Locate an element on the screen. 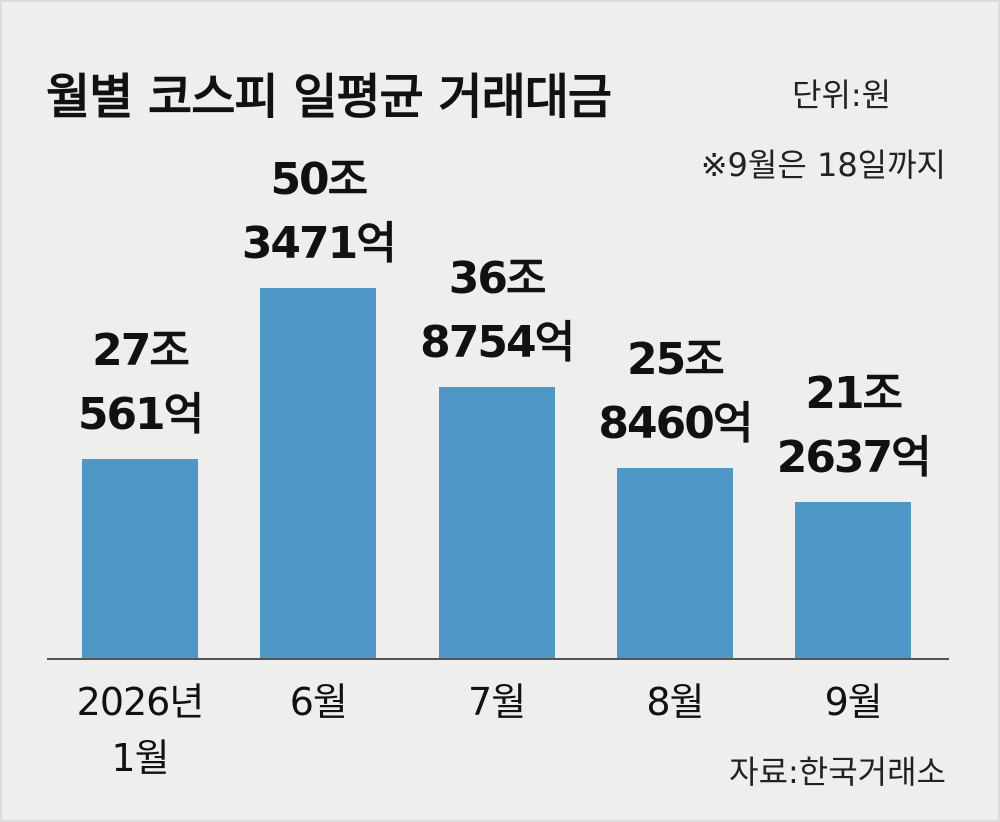 This screenshot has width=1000, height=822. x-tick-label: 8월 is located at coordinates (675, 702).